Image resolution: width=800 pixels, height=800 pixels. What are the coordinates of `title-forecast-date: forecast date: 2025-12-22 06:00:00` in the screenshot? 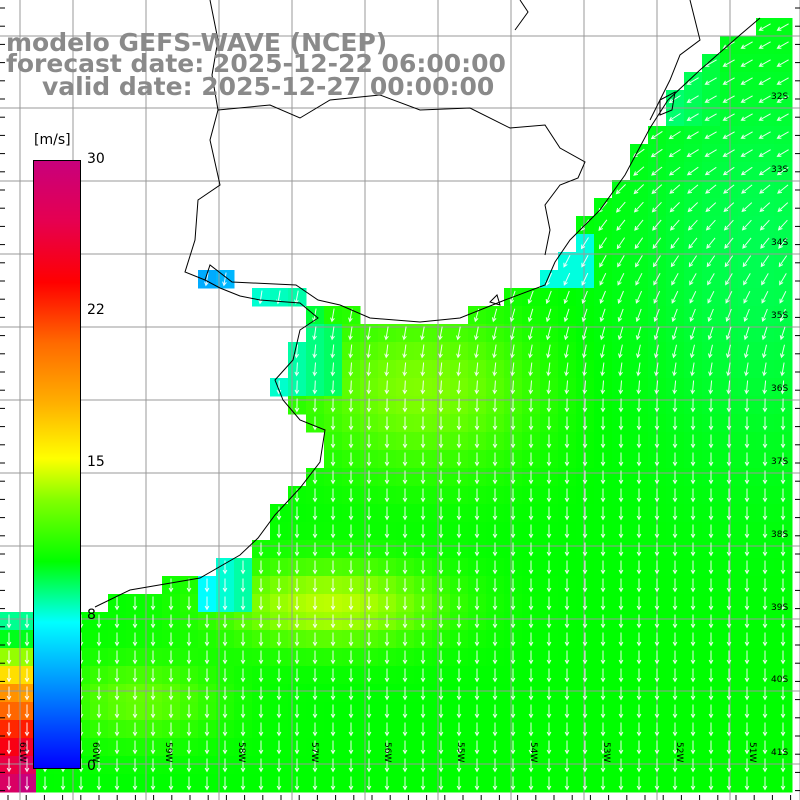 It's located at (256, 63).